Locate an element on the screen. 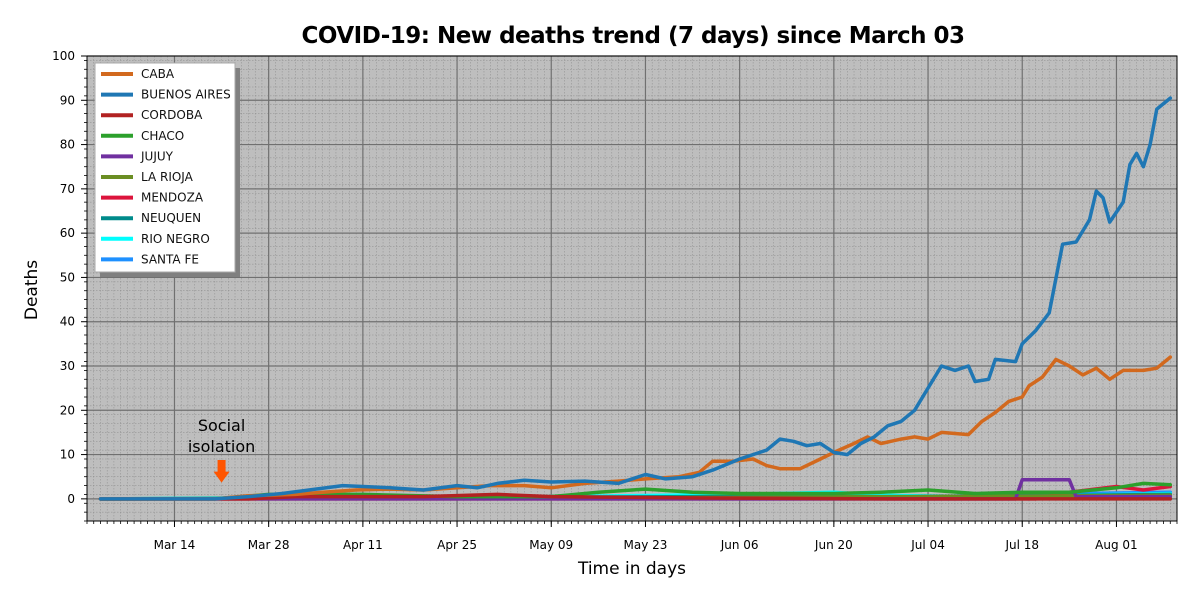  legend-label-santa-fe: SANTA FE is located at coordinates (170, 259).